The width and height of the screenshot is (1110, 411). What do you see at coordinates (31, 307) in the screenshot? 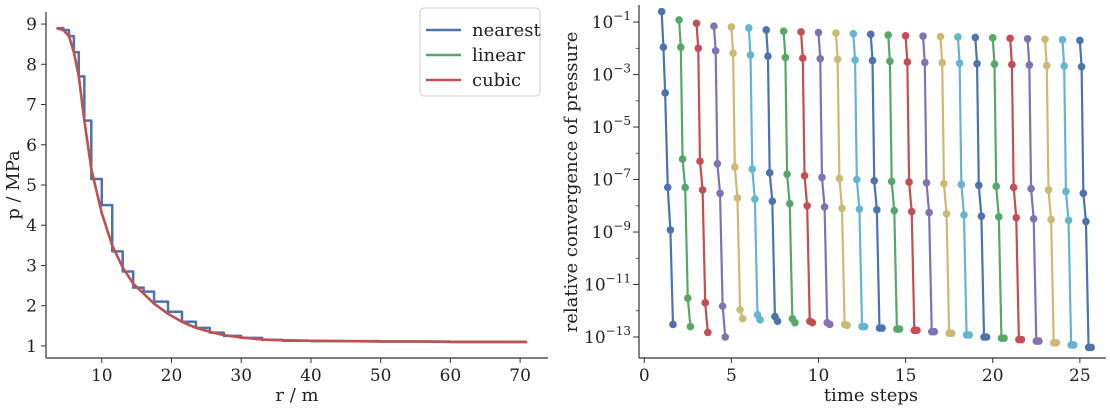
I see `left-y-tick-label: 2` at bounding box center [31, 307].